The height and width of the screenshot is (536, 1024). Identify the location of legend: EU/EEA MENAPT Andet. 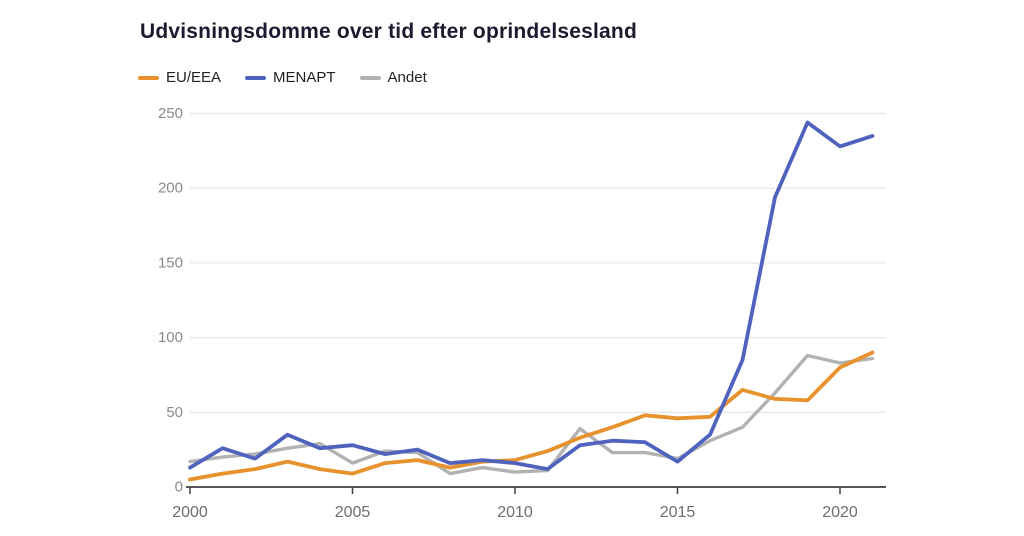
(282, 77).